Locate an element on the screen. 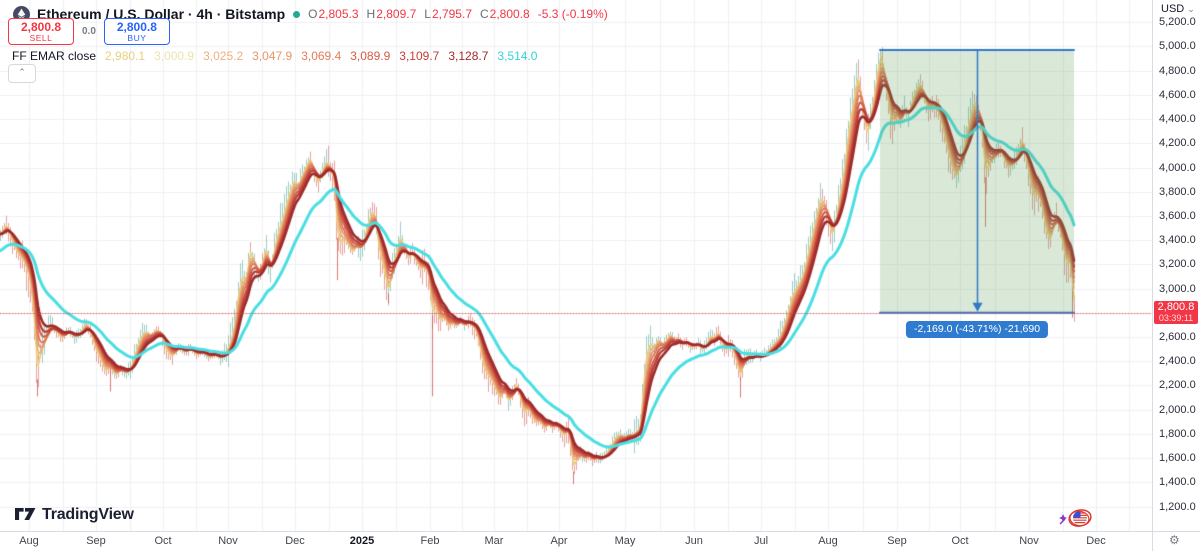 The height and width of the screenshot is (551, 1200). indicator-value: 3,047.9 is located at coordinates (272, 56).